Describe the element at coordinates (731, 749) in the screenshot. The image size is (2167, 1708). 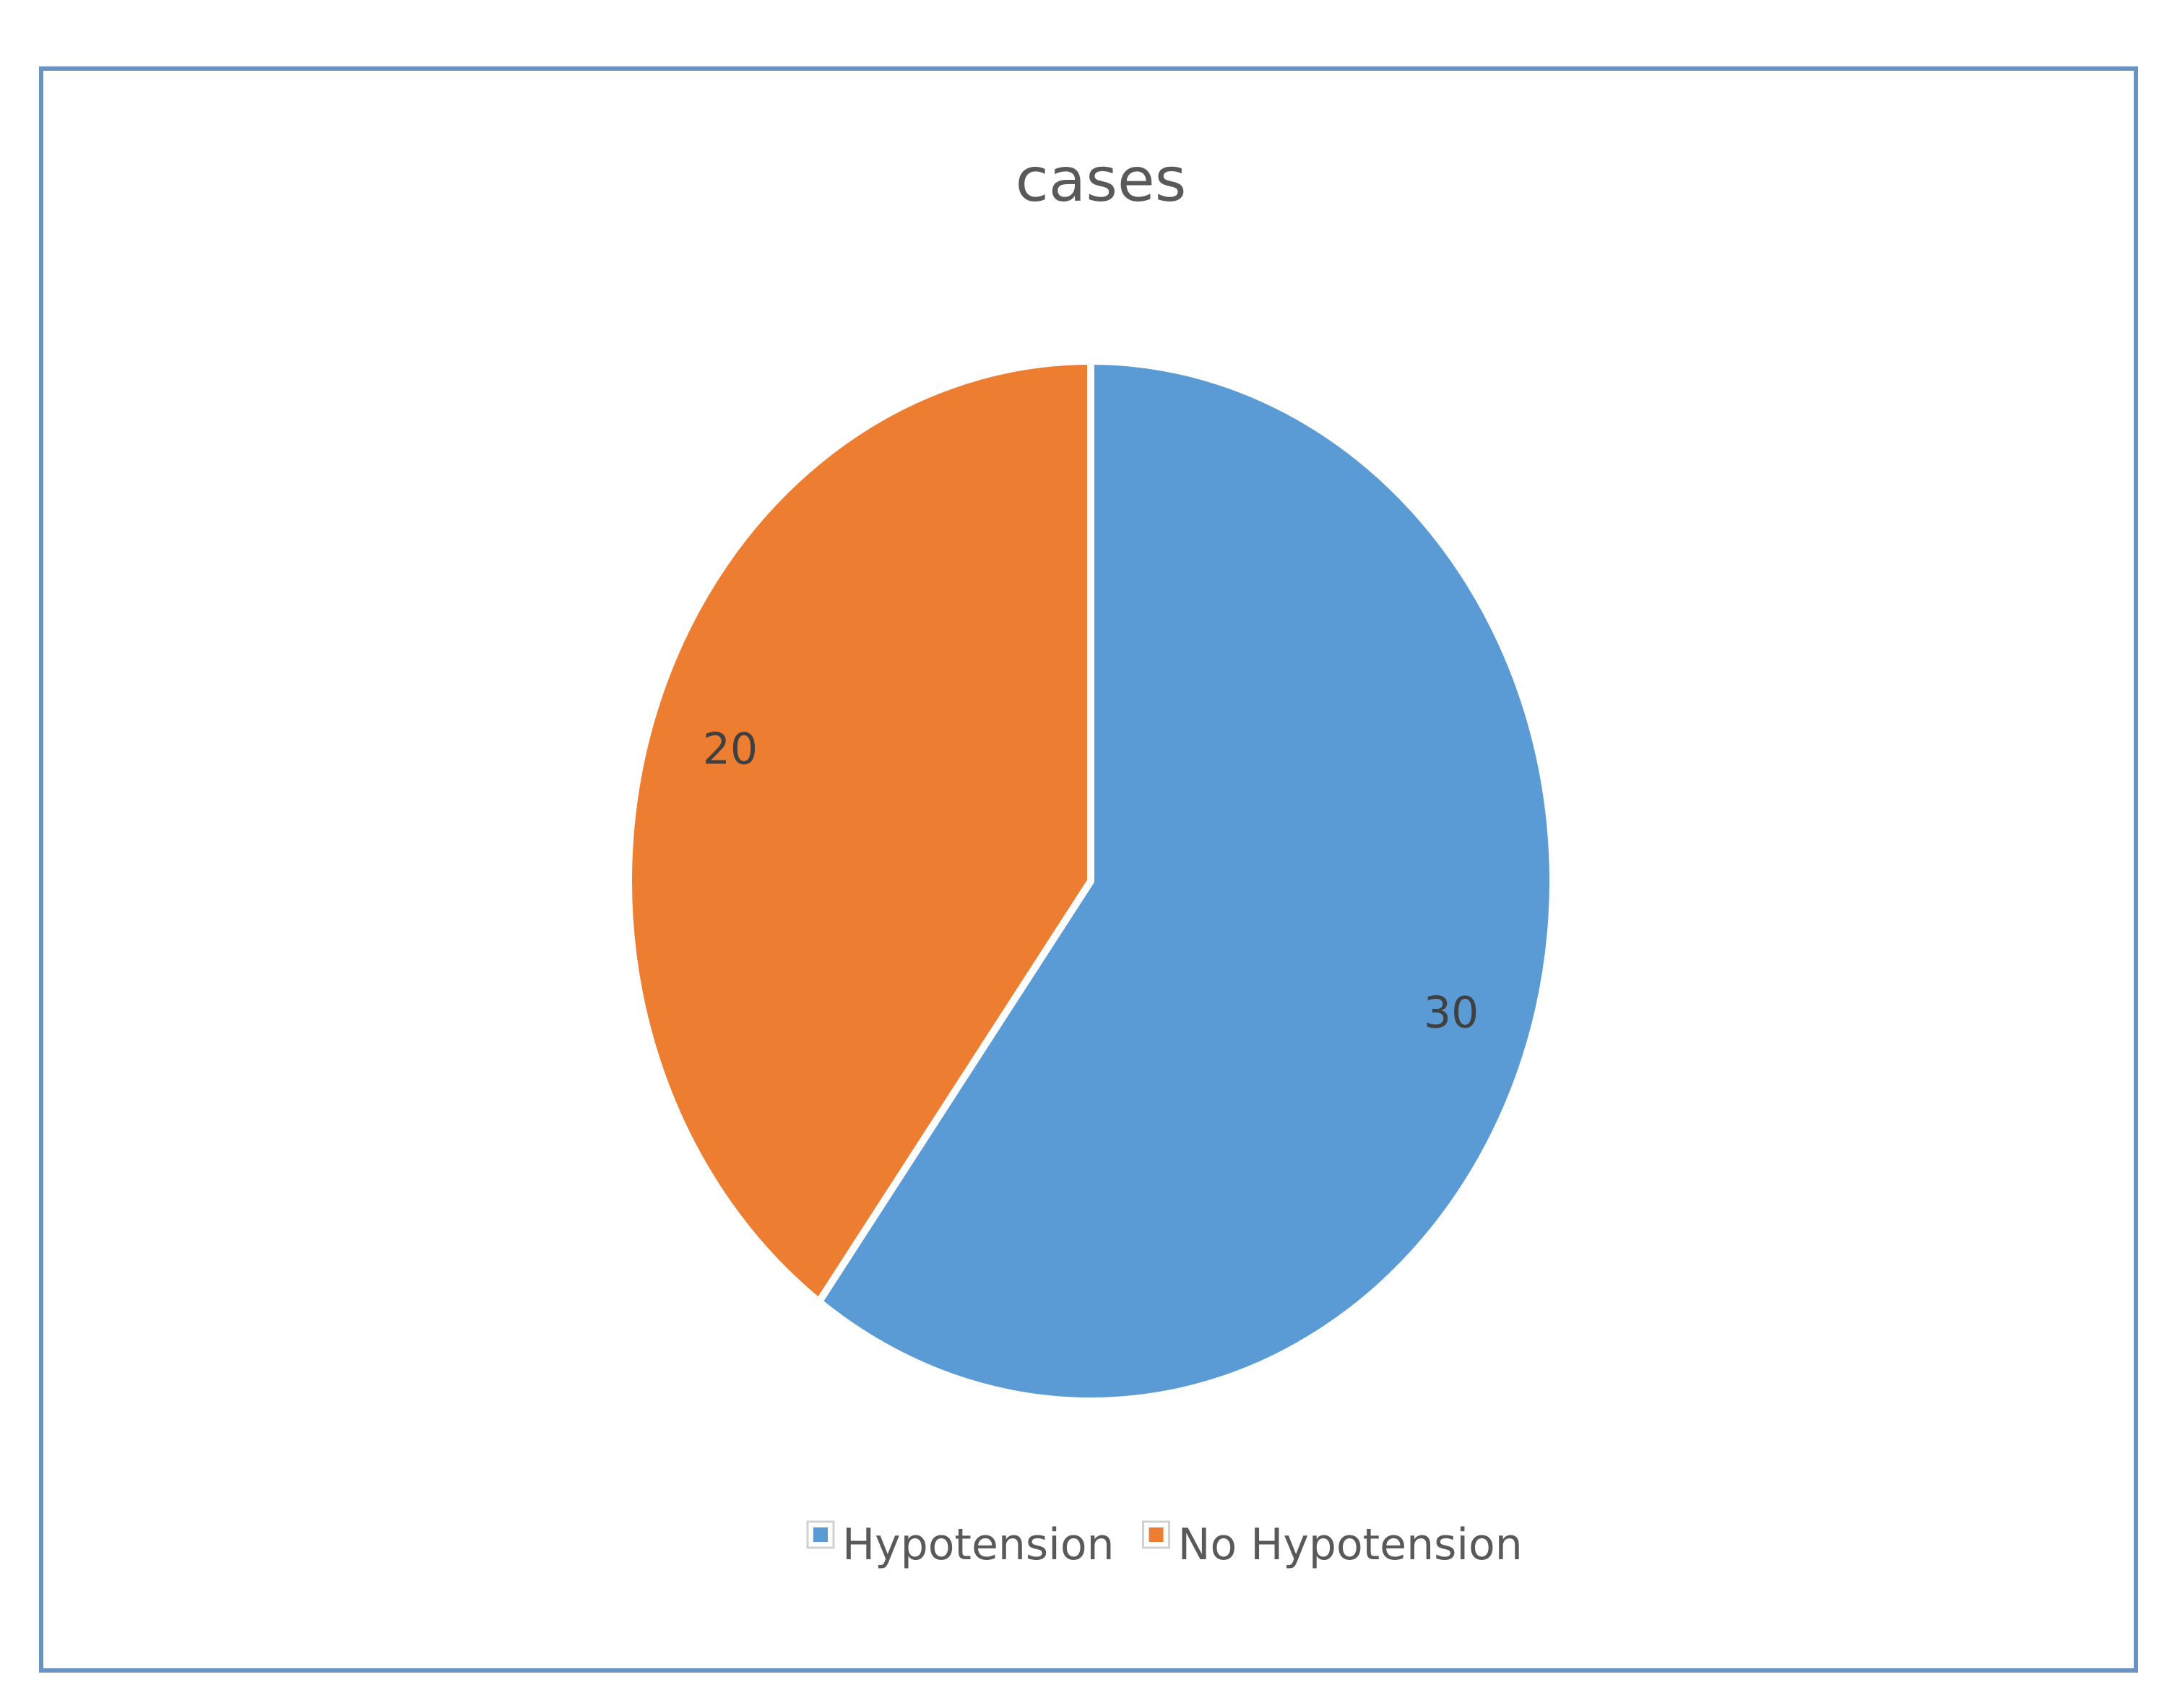
I see `data-label-no-hypotension: 20` at that location.